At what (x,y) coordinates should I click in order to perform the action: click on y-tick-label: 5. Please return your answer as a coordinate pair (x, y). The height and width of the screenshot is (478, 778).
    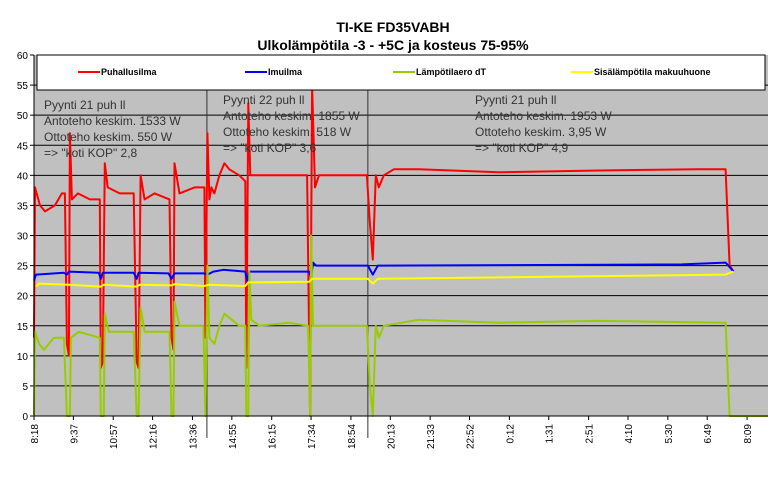
    Looking at the image, I should click on (25, 387).